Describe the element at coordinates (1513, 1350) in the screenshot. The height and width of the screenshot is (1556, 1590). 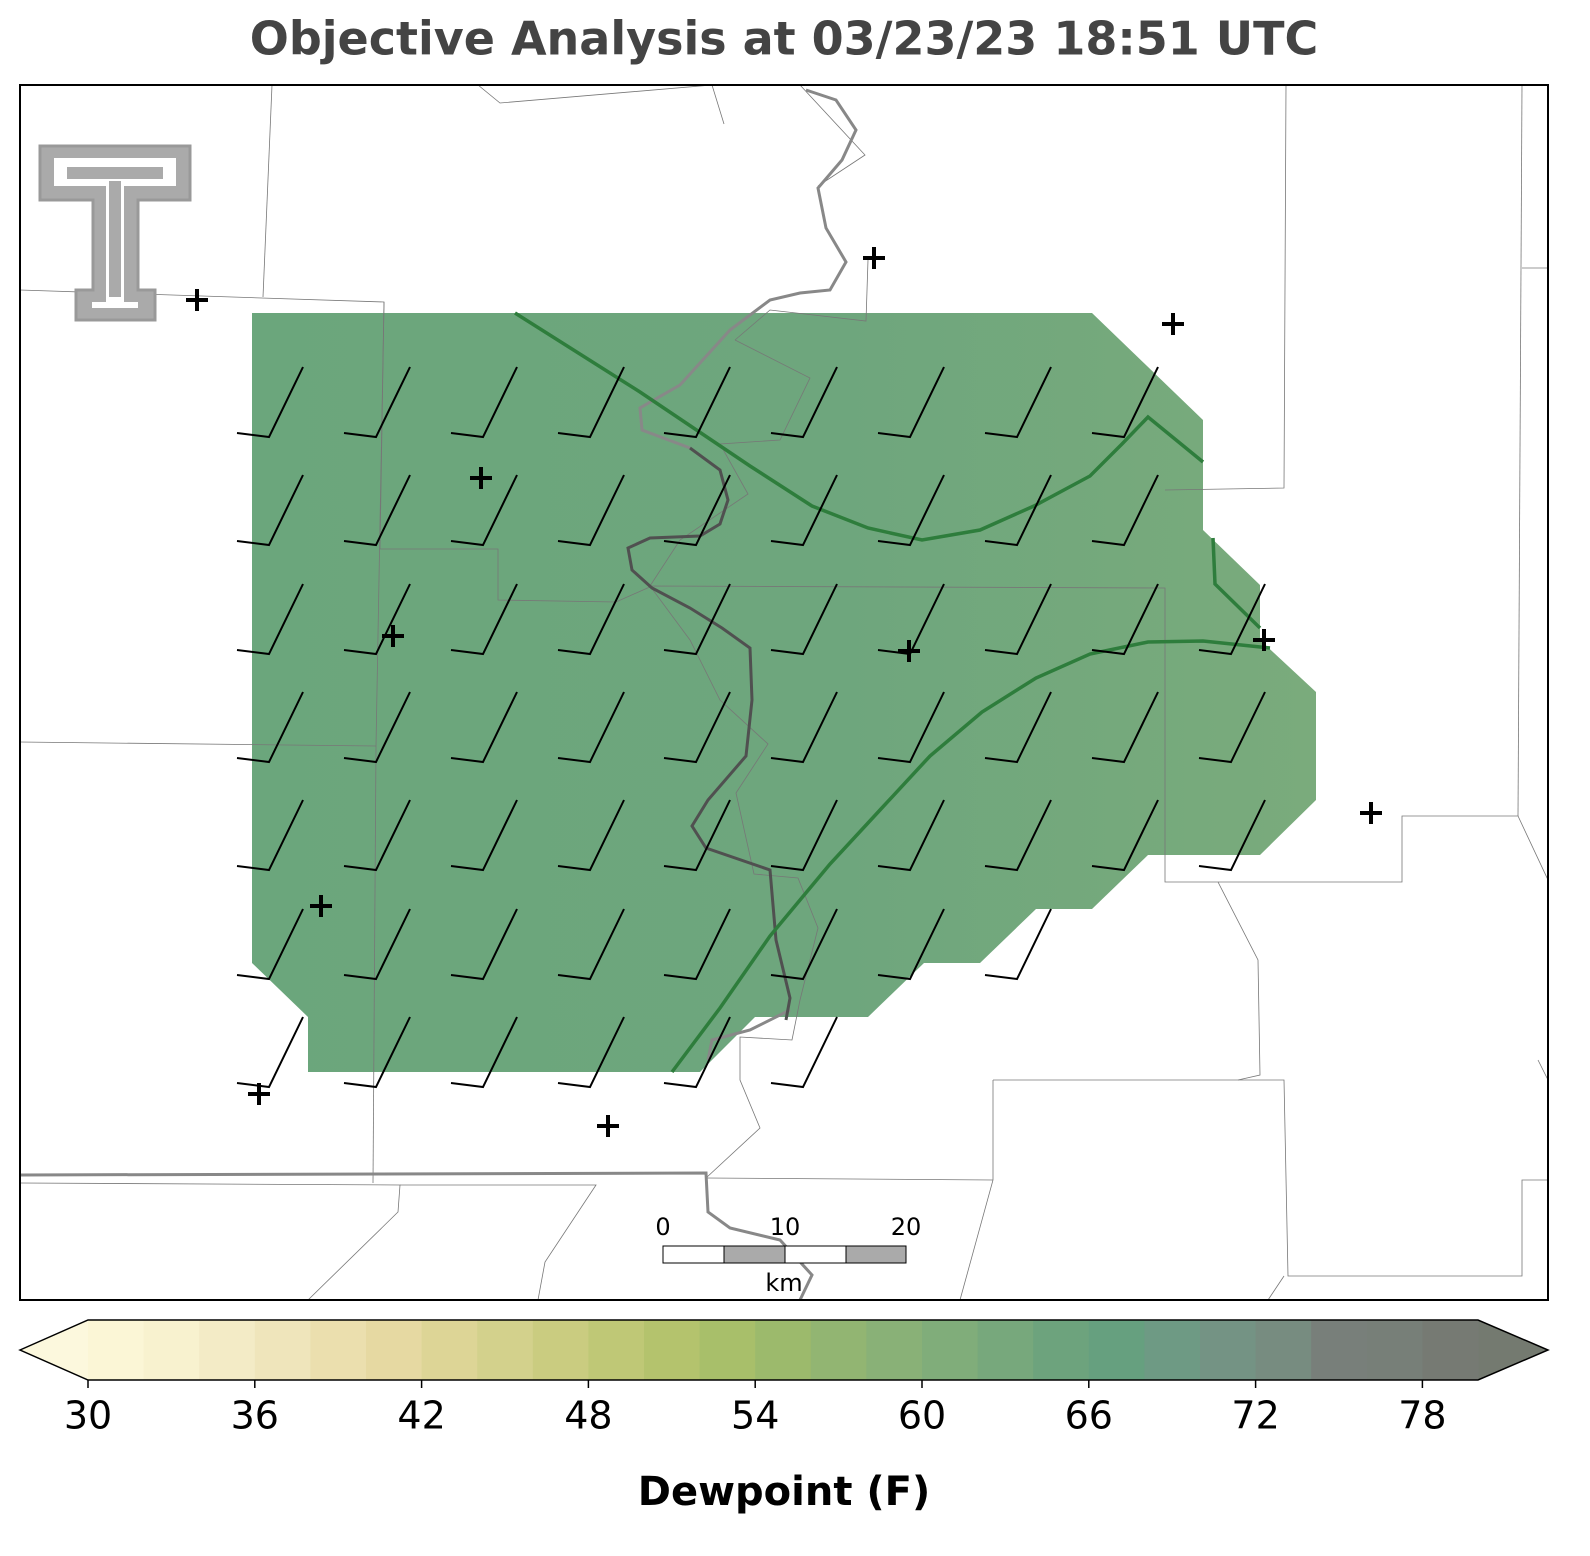
I see `colorbar-over` at that location.